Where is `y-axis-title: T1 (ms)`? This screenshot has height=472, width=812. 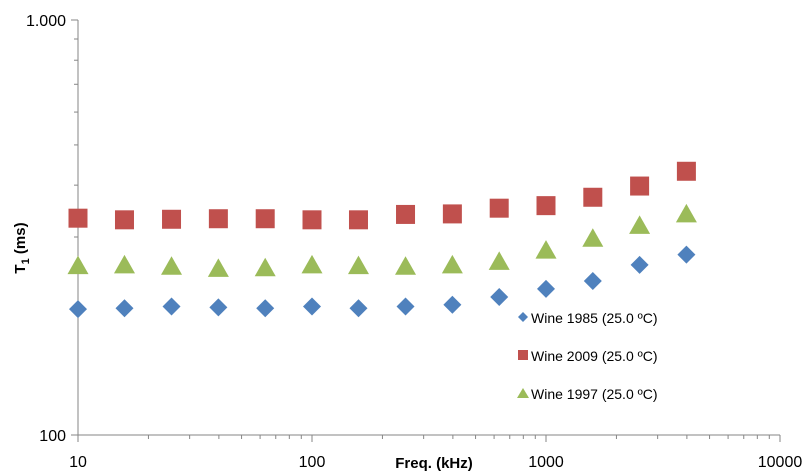 y-axis-title: T1 (ms) is located at coordinates (22, 247).